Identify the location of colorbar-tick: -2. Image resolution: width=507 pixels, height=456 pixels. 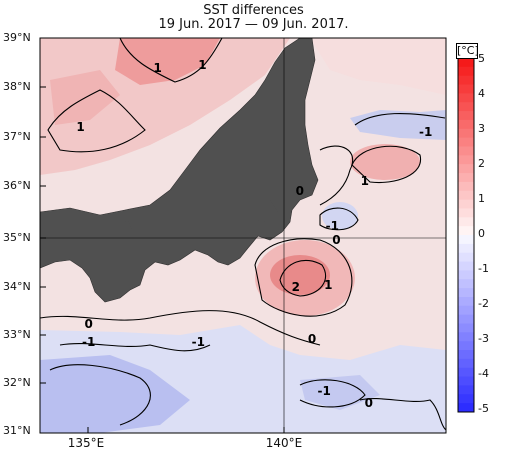
(483, 303).